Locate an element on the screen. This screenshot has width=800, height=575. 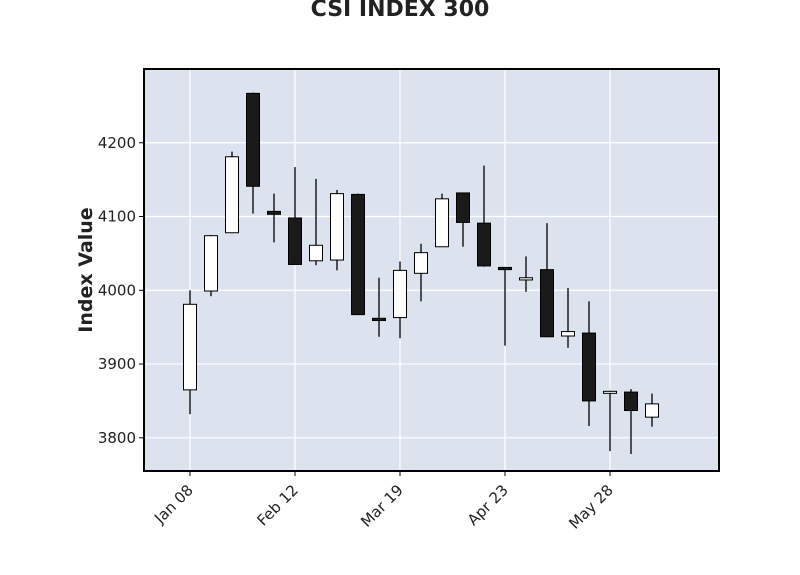
y-axis-label: Index Value is located at coordinates (86, 269).